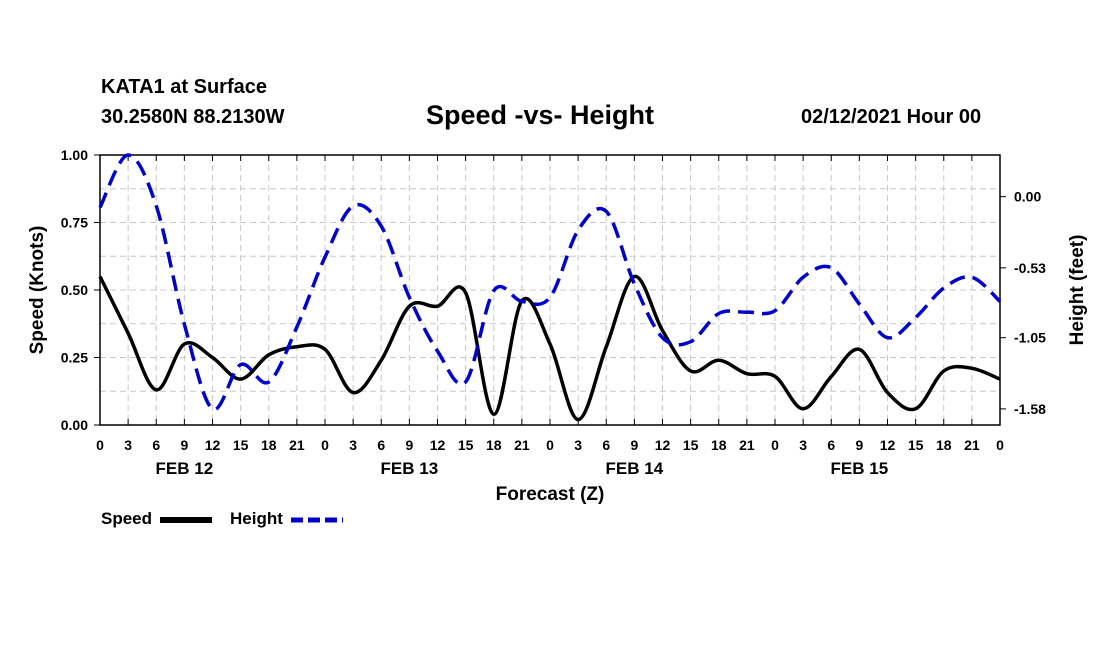 This screenshot has width=1100, height=650. I want to click on chart-title: Speed -vs- Height, so click(540, 115).